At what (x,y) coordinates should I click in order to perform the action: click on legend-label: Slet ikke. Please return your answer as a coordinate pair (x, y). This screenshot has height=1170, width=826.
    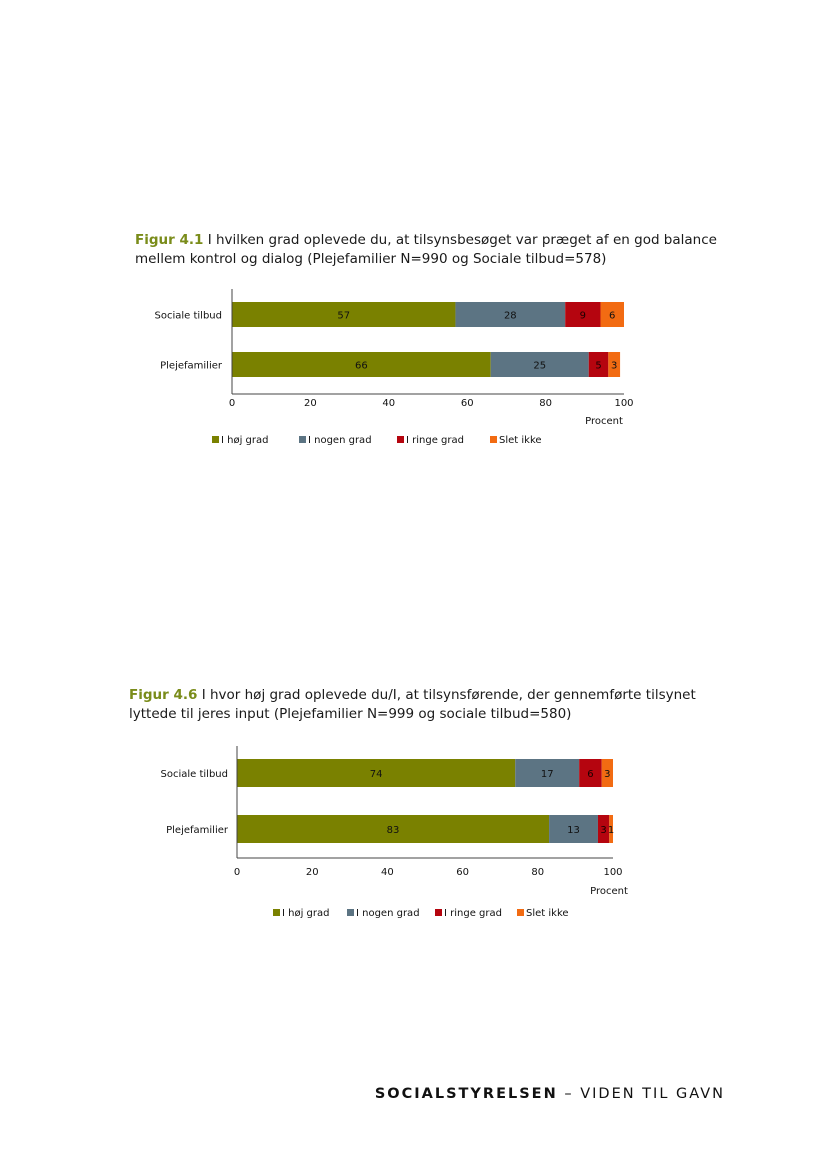
    Looking at the image, I should click on (520, 440).